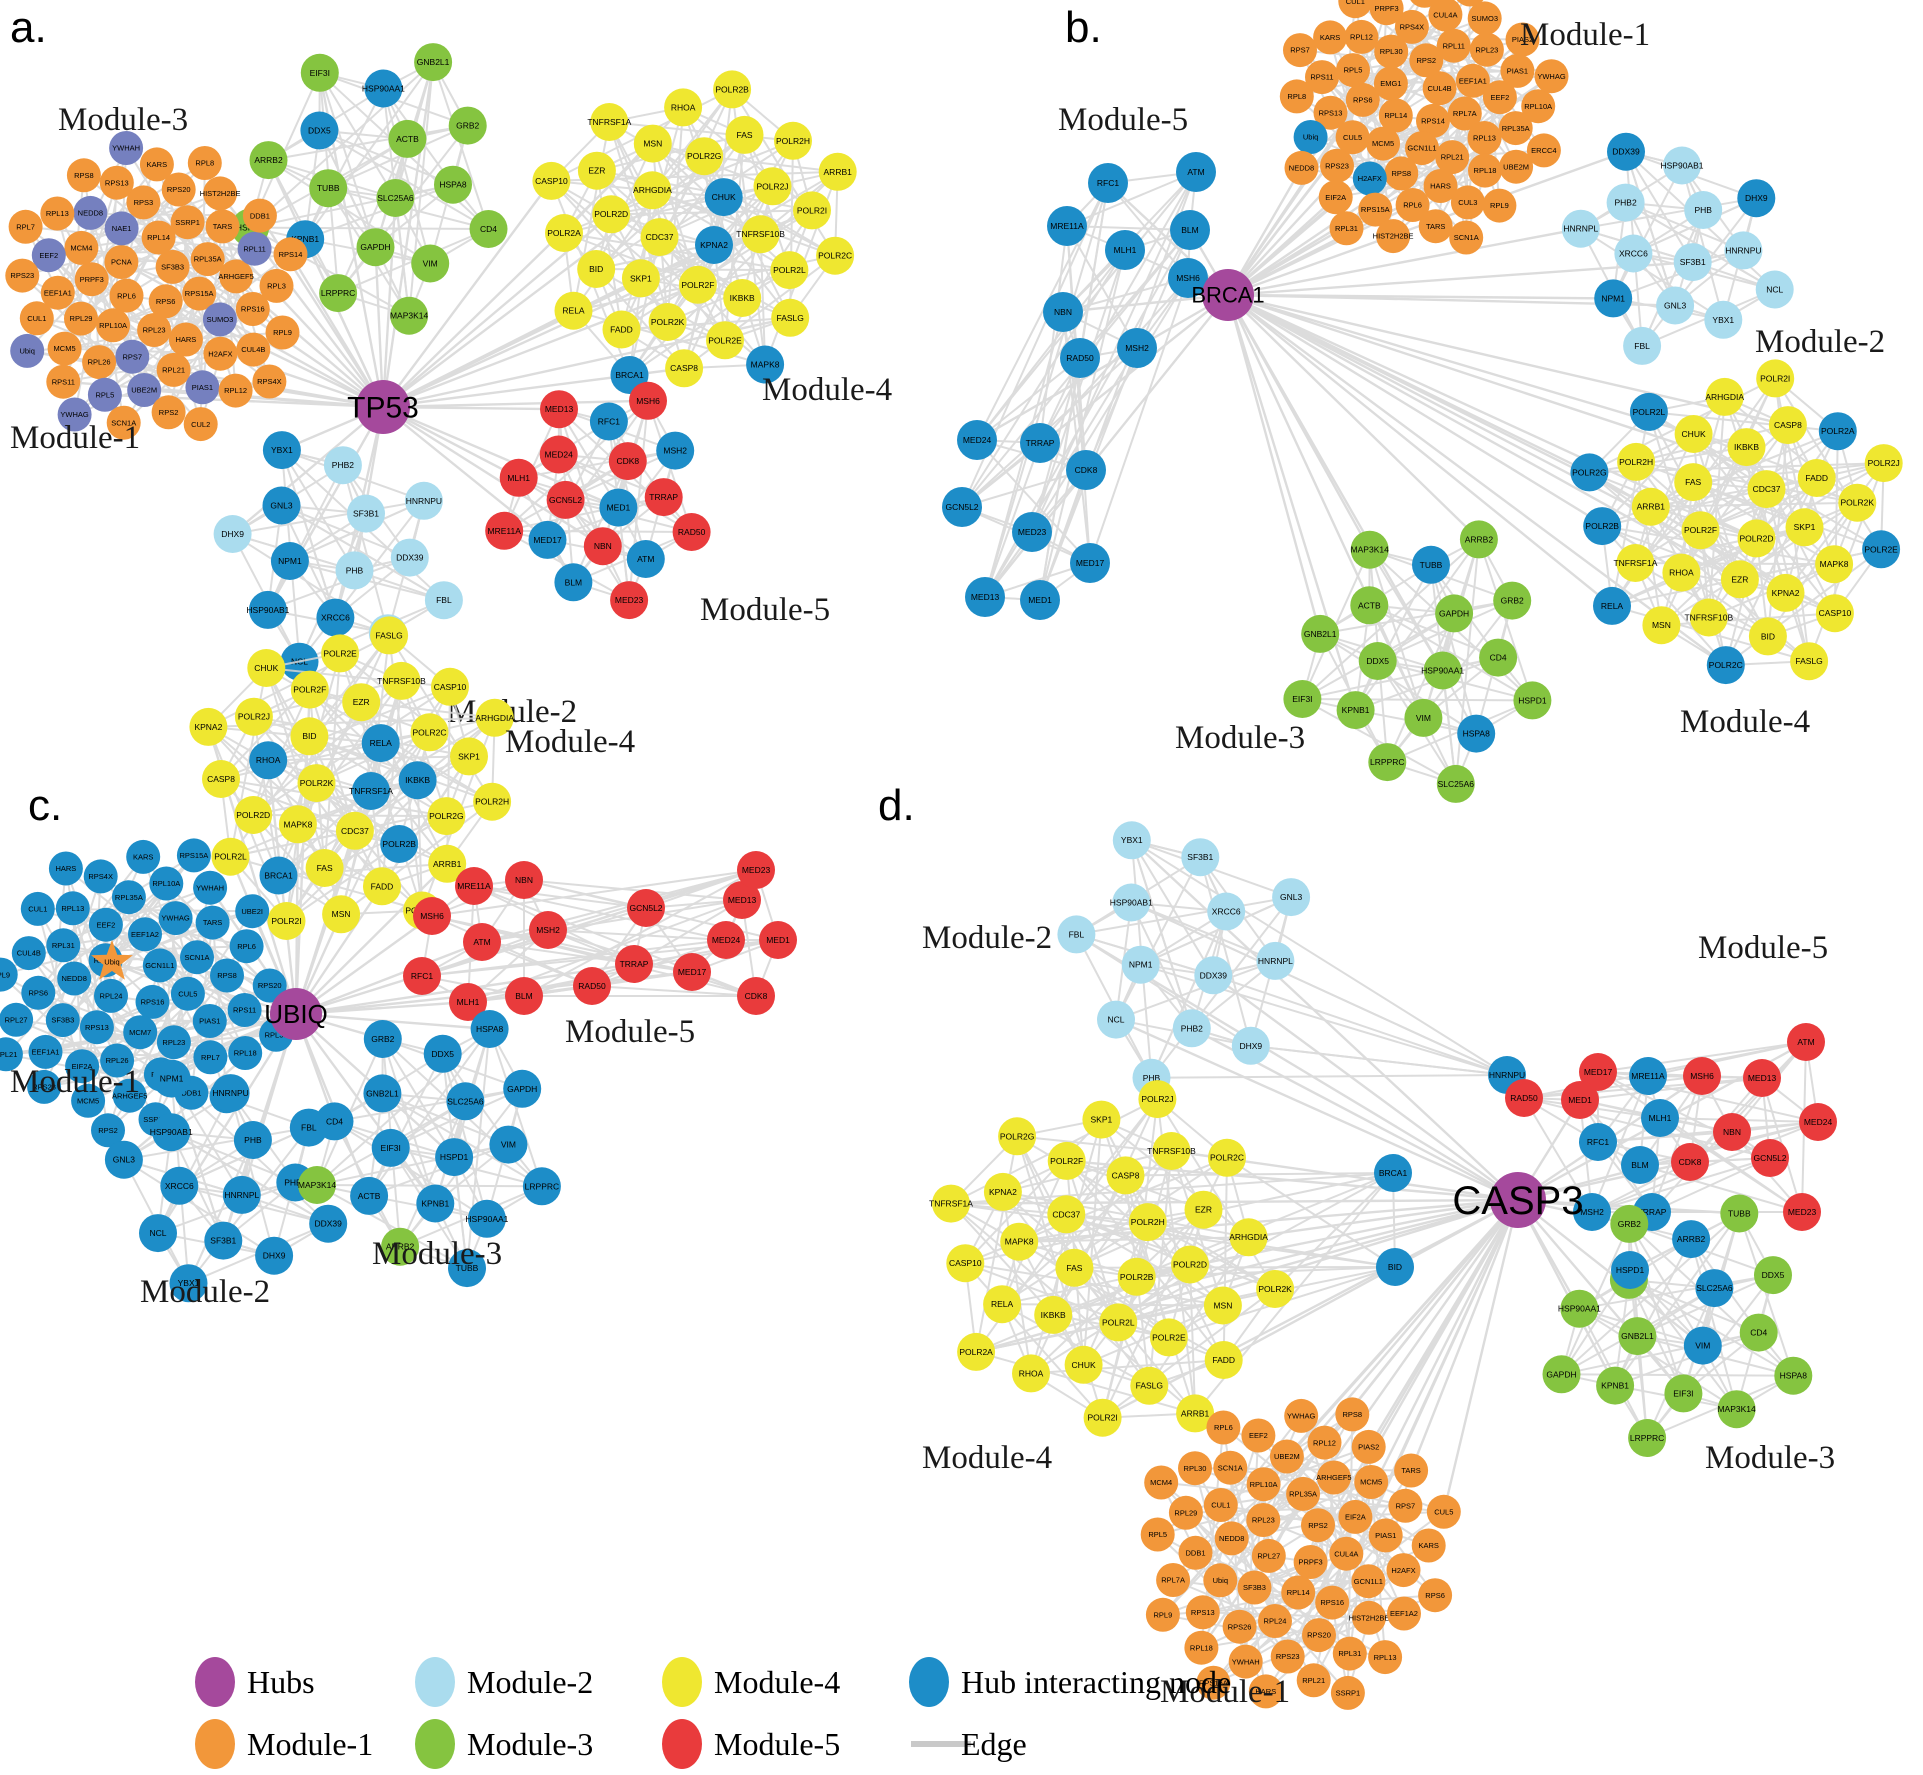 This screenshot has height=1775, width=1923. What do you see at coordinates (1213, 1682) in the screenshot?
I see `node-label: RPS15A` at bounding box center [1213, 1682].